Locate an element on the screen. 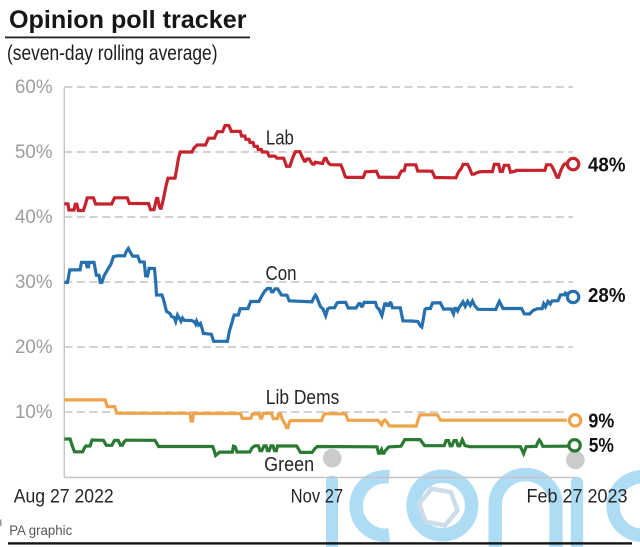 This screenshot has height=547, width=640. svg-text: Nov 27 is located at coordinates (317, 496).